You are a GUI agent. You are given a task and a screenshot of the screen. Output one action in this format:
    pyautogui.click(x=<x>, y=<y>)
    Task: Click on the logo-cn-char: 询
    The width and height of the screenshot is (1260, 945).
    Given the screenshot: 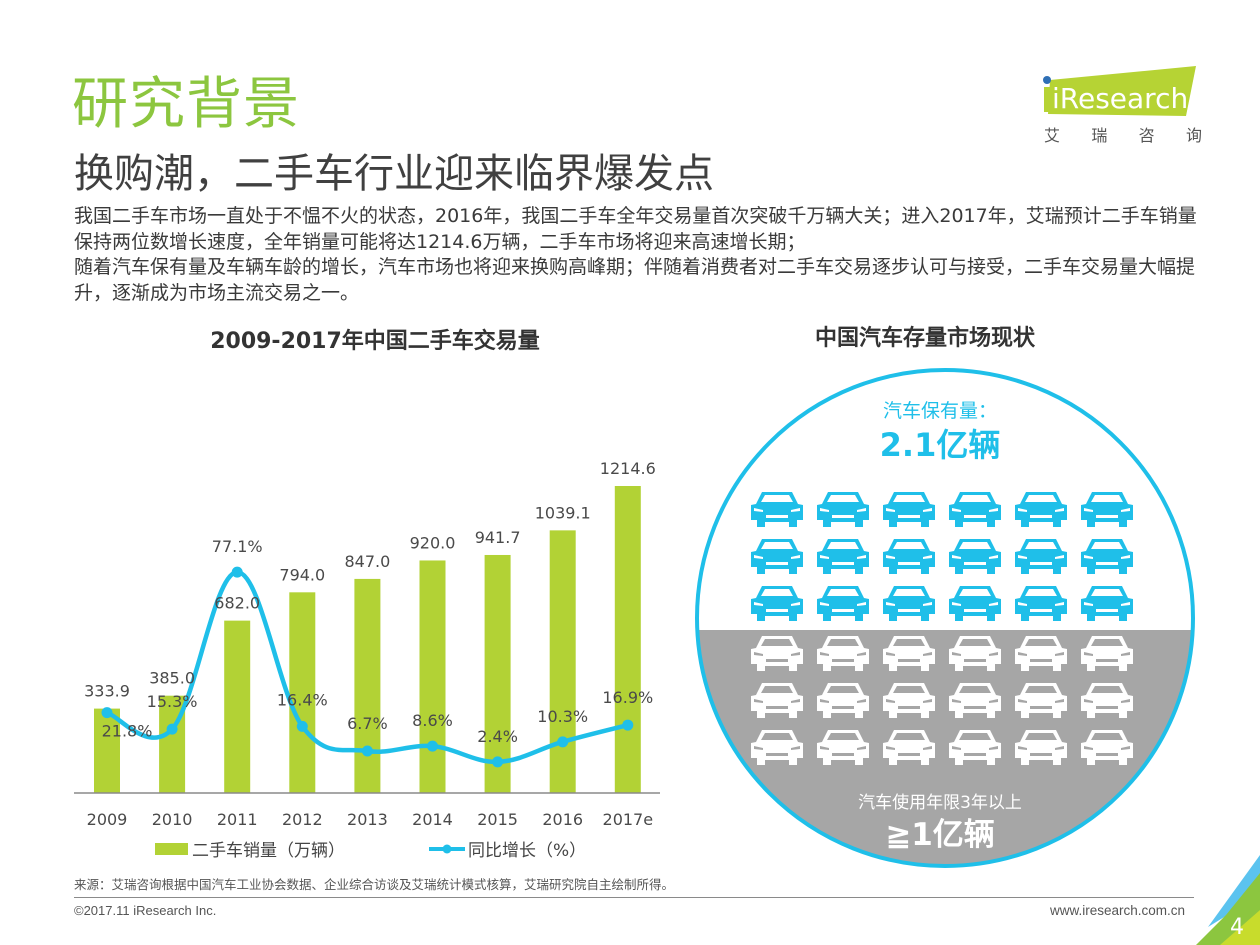 What is the action you would take?
    pyautogui.click(x=1193, y=135)
    